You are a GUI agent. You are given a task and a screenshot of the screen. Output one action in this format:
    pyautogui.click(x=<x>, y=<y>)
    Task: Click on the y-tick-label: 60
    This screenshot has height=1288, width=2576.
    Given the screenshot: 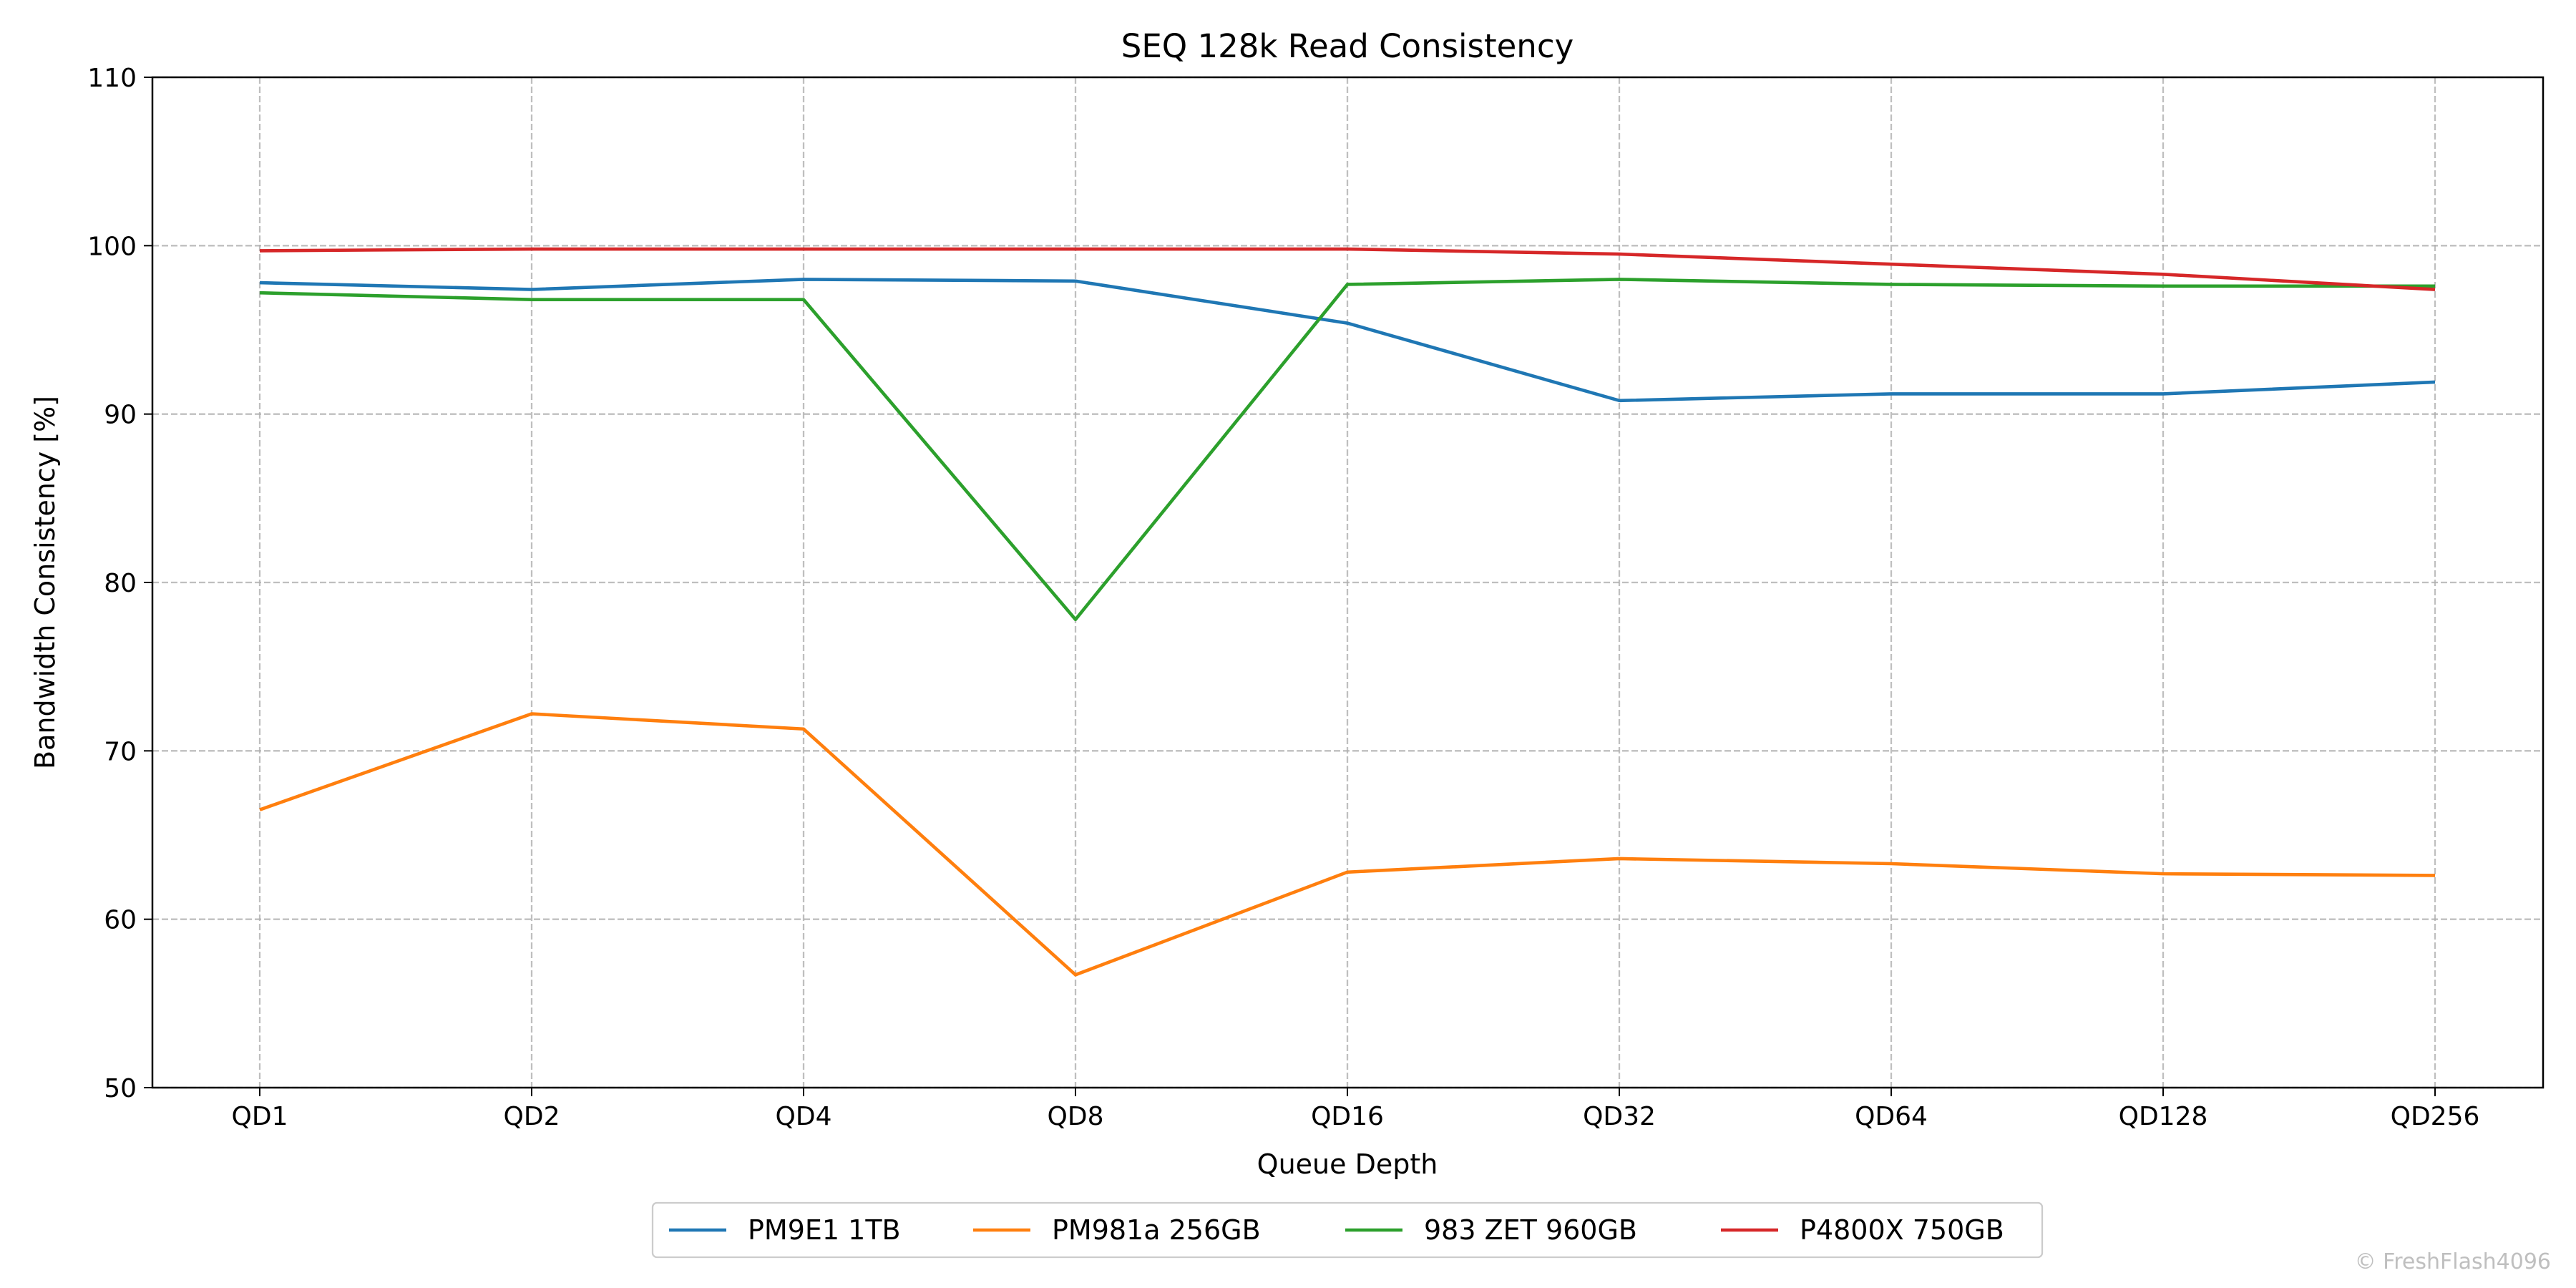 What is the action you would take?
    pyautogui.click(x=120, y=920)
    